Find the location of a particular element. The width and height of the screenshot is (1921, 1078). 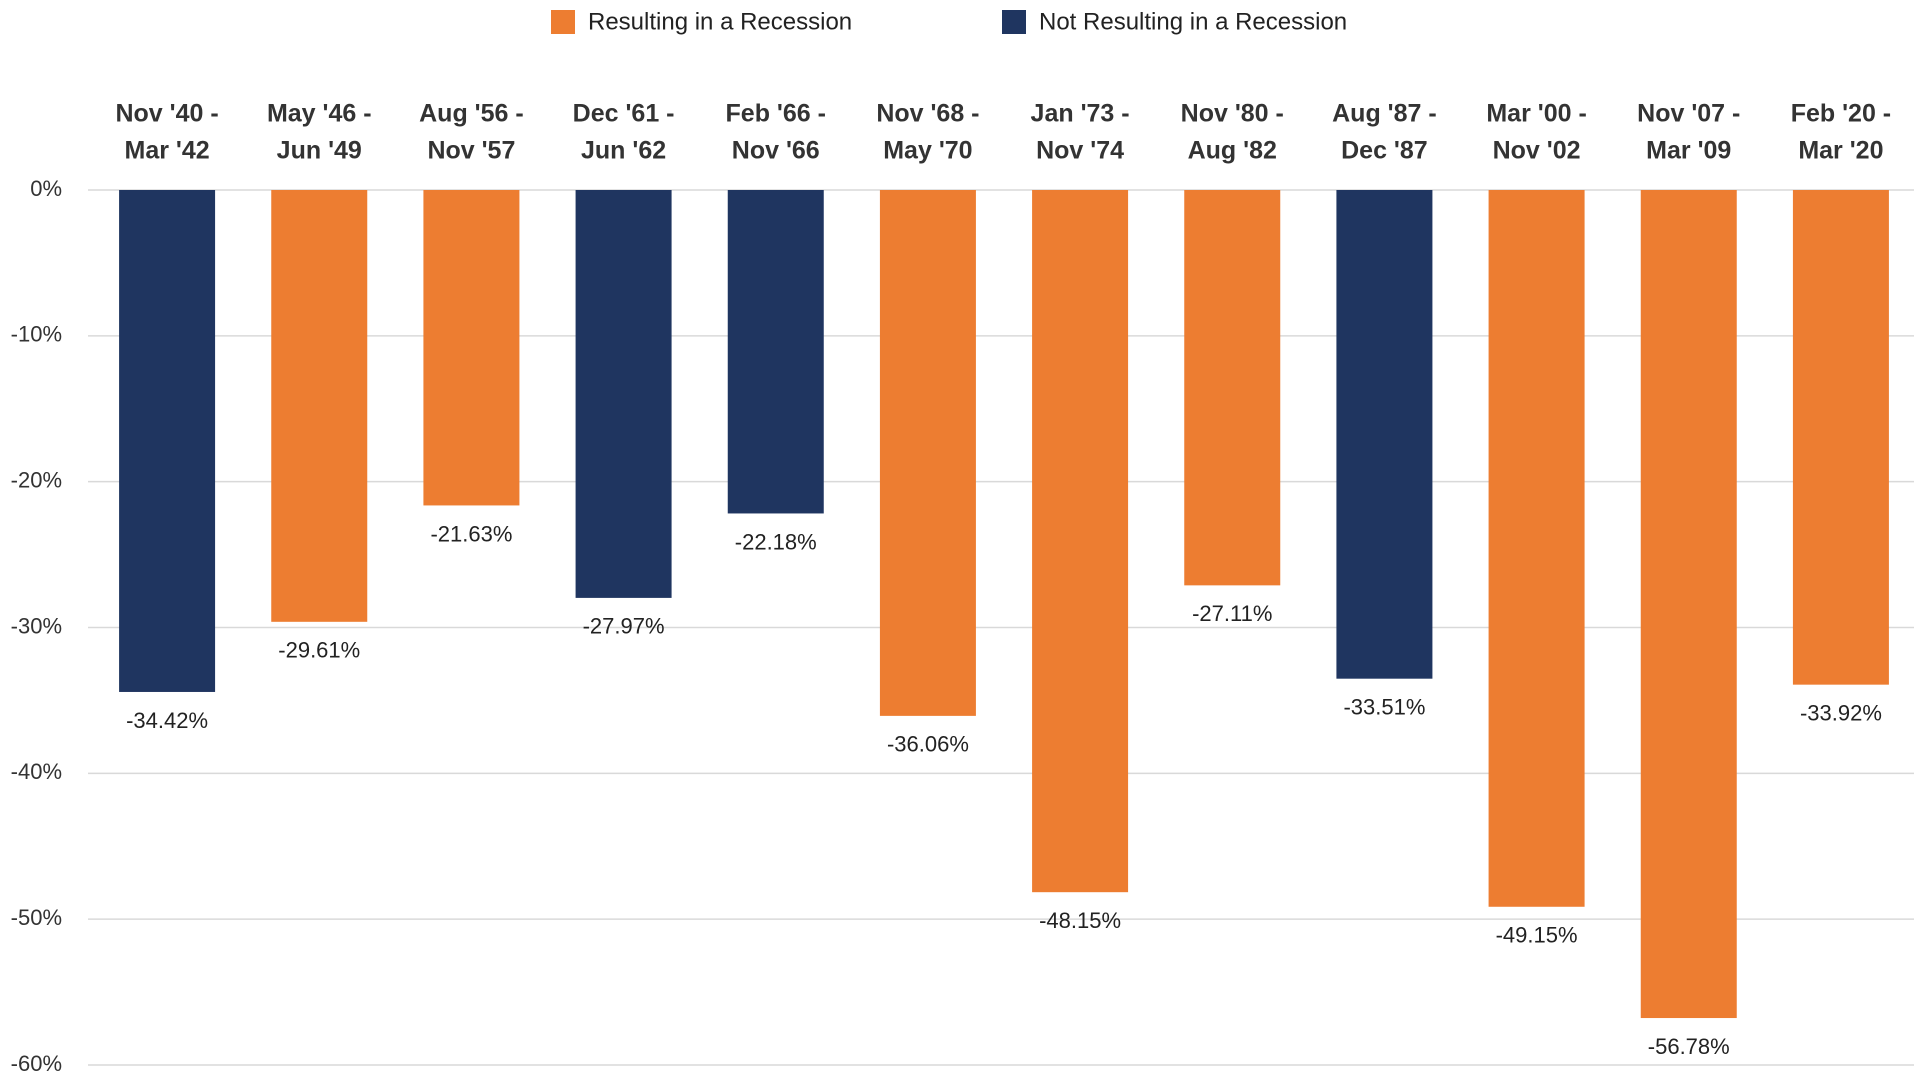

x-tick-label: May '70 is located at coordinates (927, 151).